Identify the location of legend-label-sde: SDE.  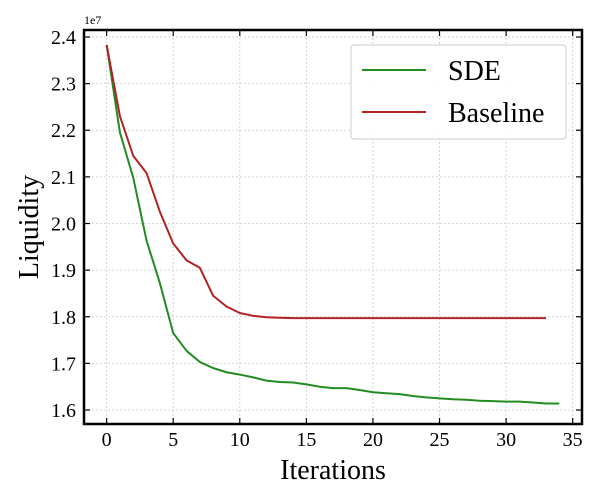
(474, 71).